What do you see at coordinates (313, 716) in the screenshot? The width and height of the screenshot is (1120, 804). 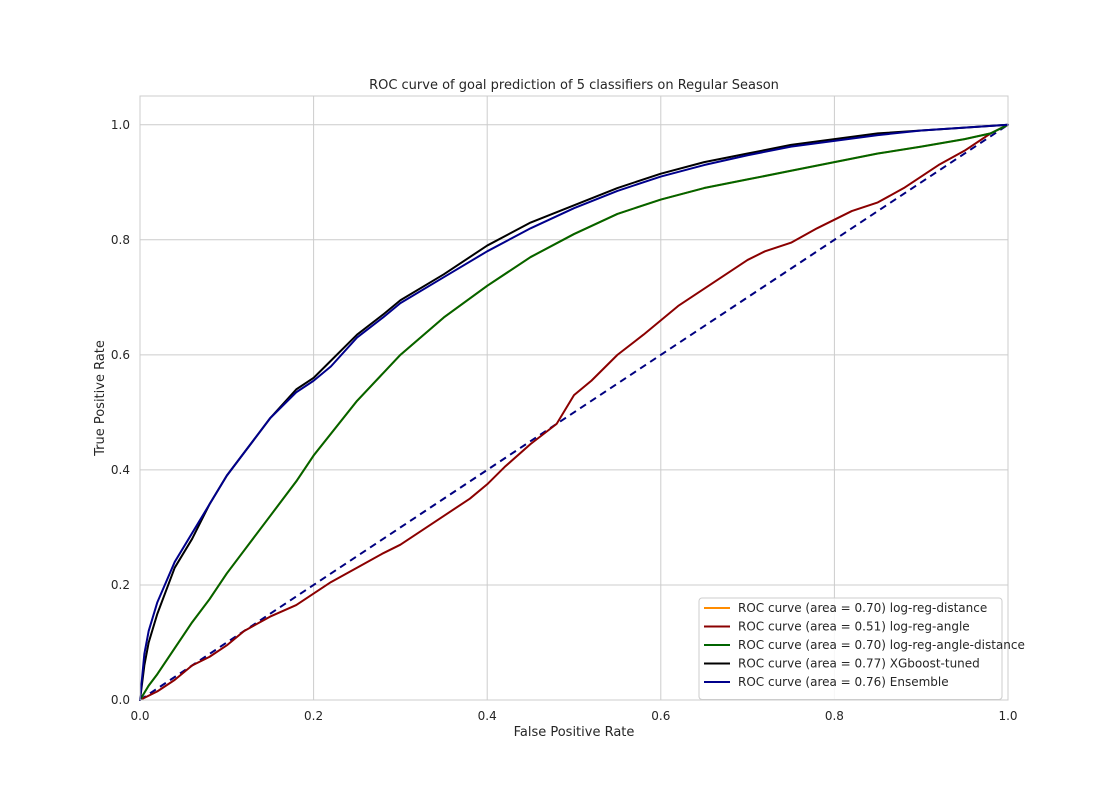 I see `x-tick-label: 0.2` at bounding box center [313, 716].